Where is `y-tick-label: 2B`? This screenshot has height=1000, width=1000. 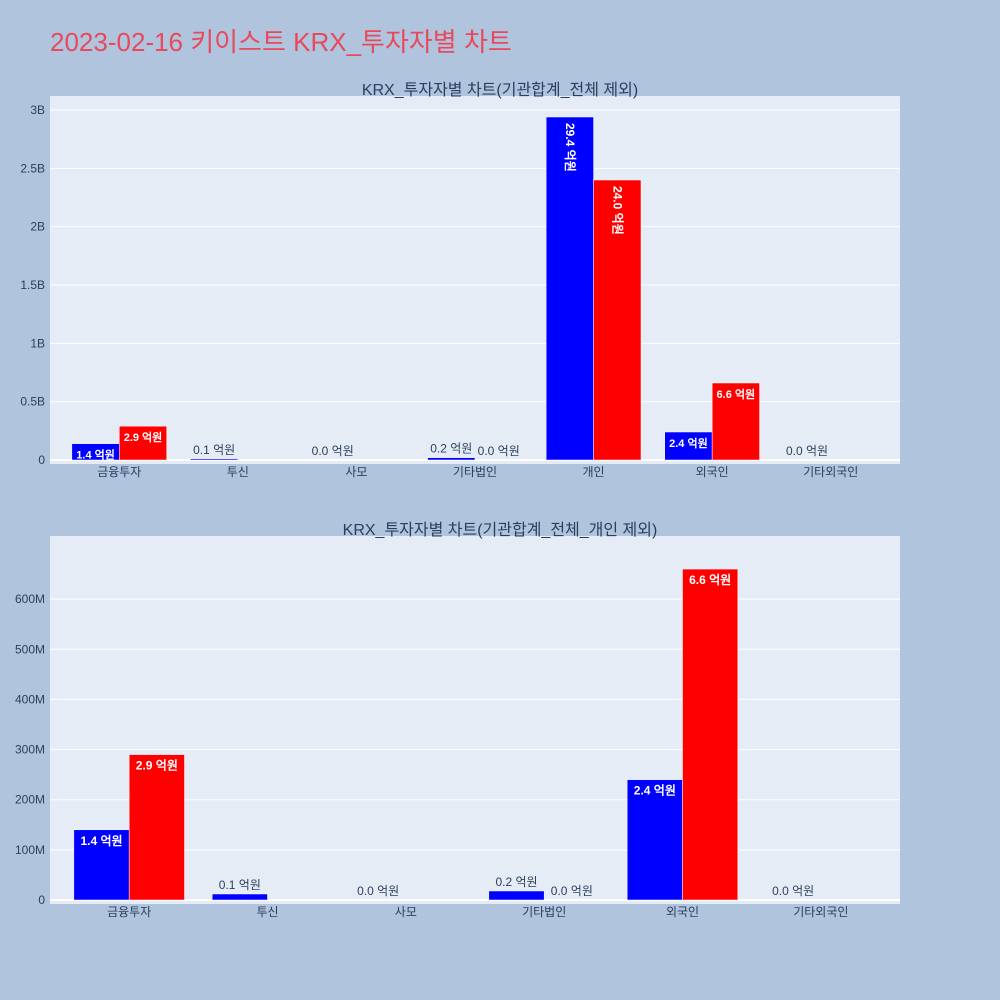 y-tick-label: 2B is located at coordinates (37, 227).